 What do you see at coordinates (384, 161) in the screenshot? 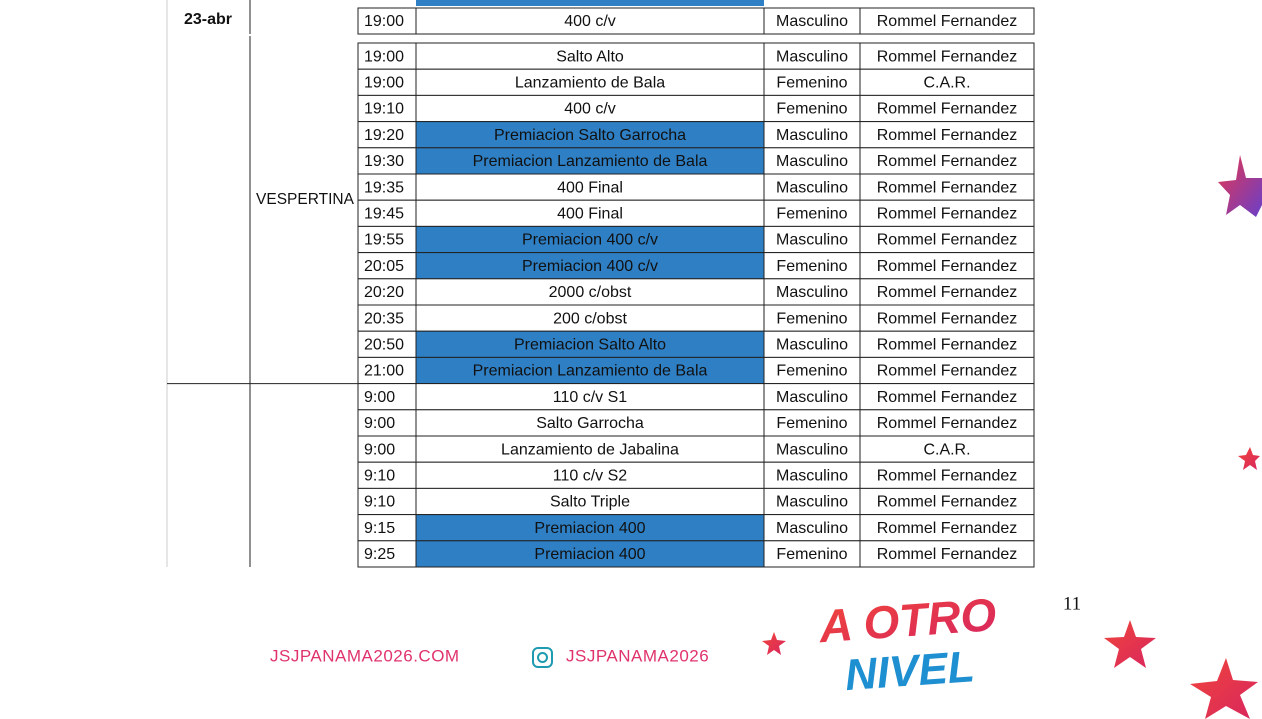
I see `time-cell: 19:30` at bounding box center [384, 161].